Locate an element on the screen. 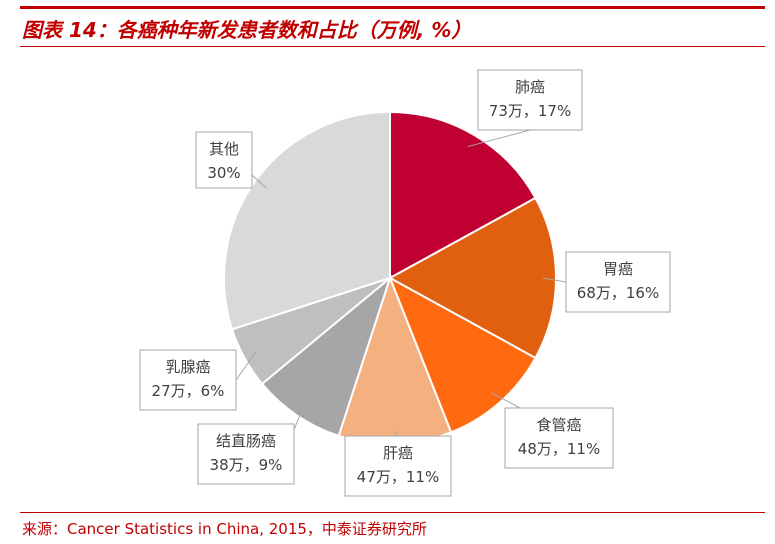 The height and width of the screenshot is (544, 775). slice-label-value-1: 73万，17% is located at coordinates (530, 111).